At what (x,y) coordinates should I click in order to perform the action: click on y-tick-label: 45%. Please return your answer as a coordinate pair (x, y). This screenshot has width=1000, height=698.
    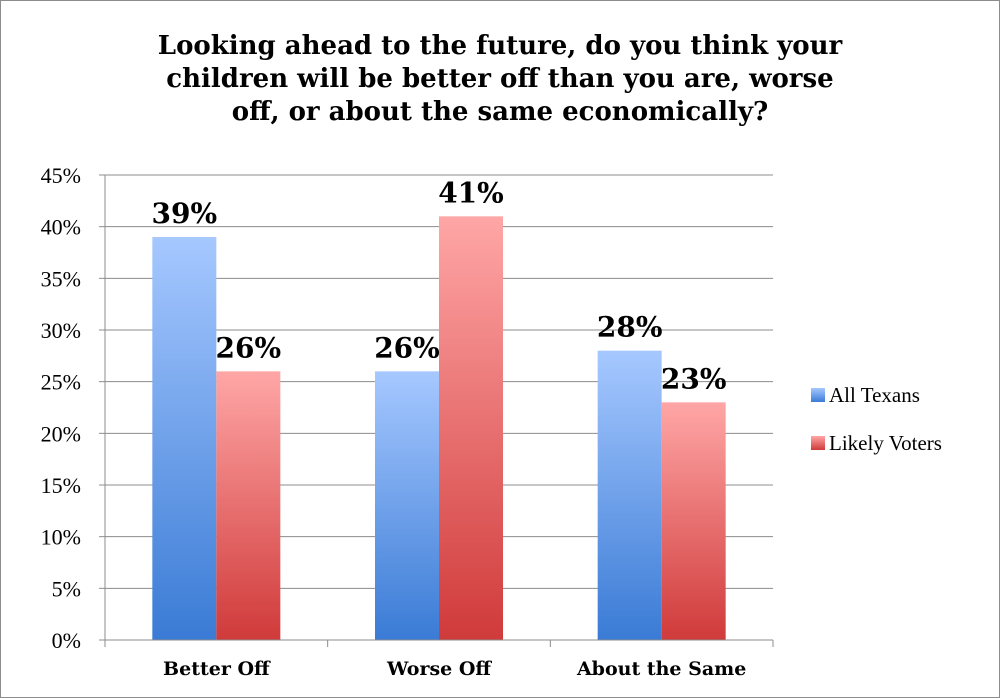
    Looking at the image, I should click on (61, 175).